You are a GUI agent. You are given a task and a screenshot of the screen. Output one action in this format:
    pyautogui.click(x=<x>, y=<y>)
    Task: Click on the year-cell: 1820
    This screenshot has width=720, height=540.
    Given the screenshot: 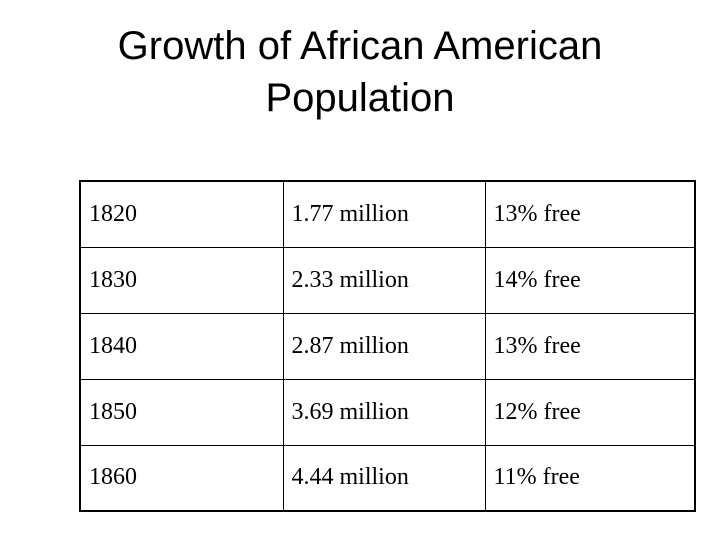 What is the action you would take?
    pyautogui.click(x=181, y=214)
    